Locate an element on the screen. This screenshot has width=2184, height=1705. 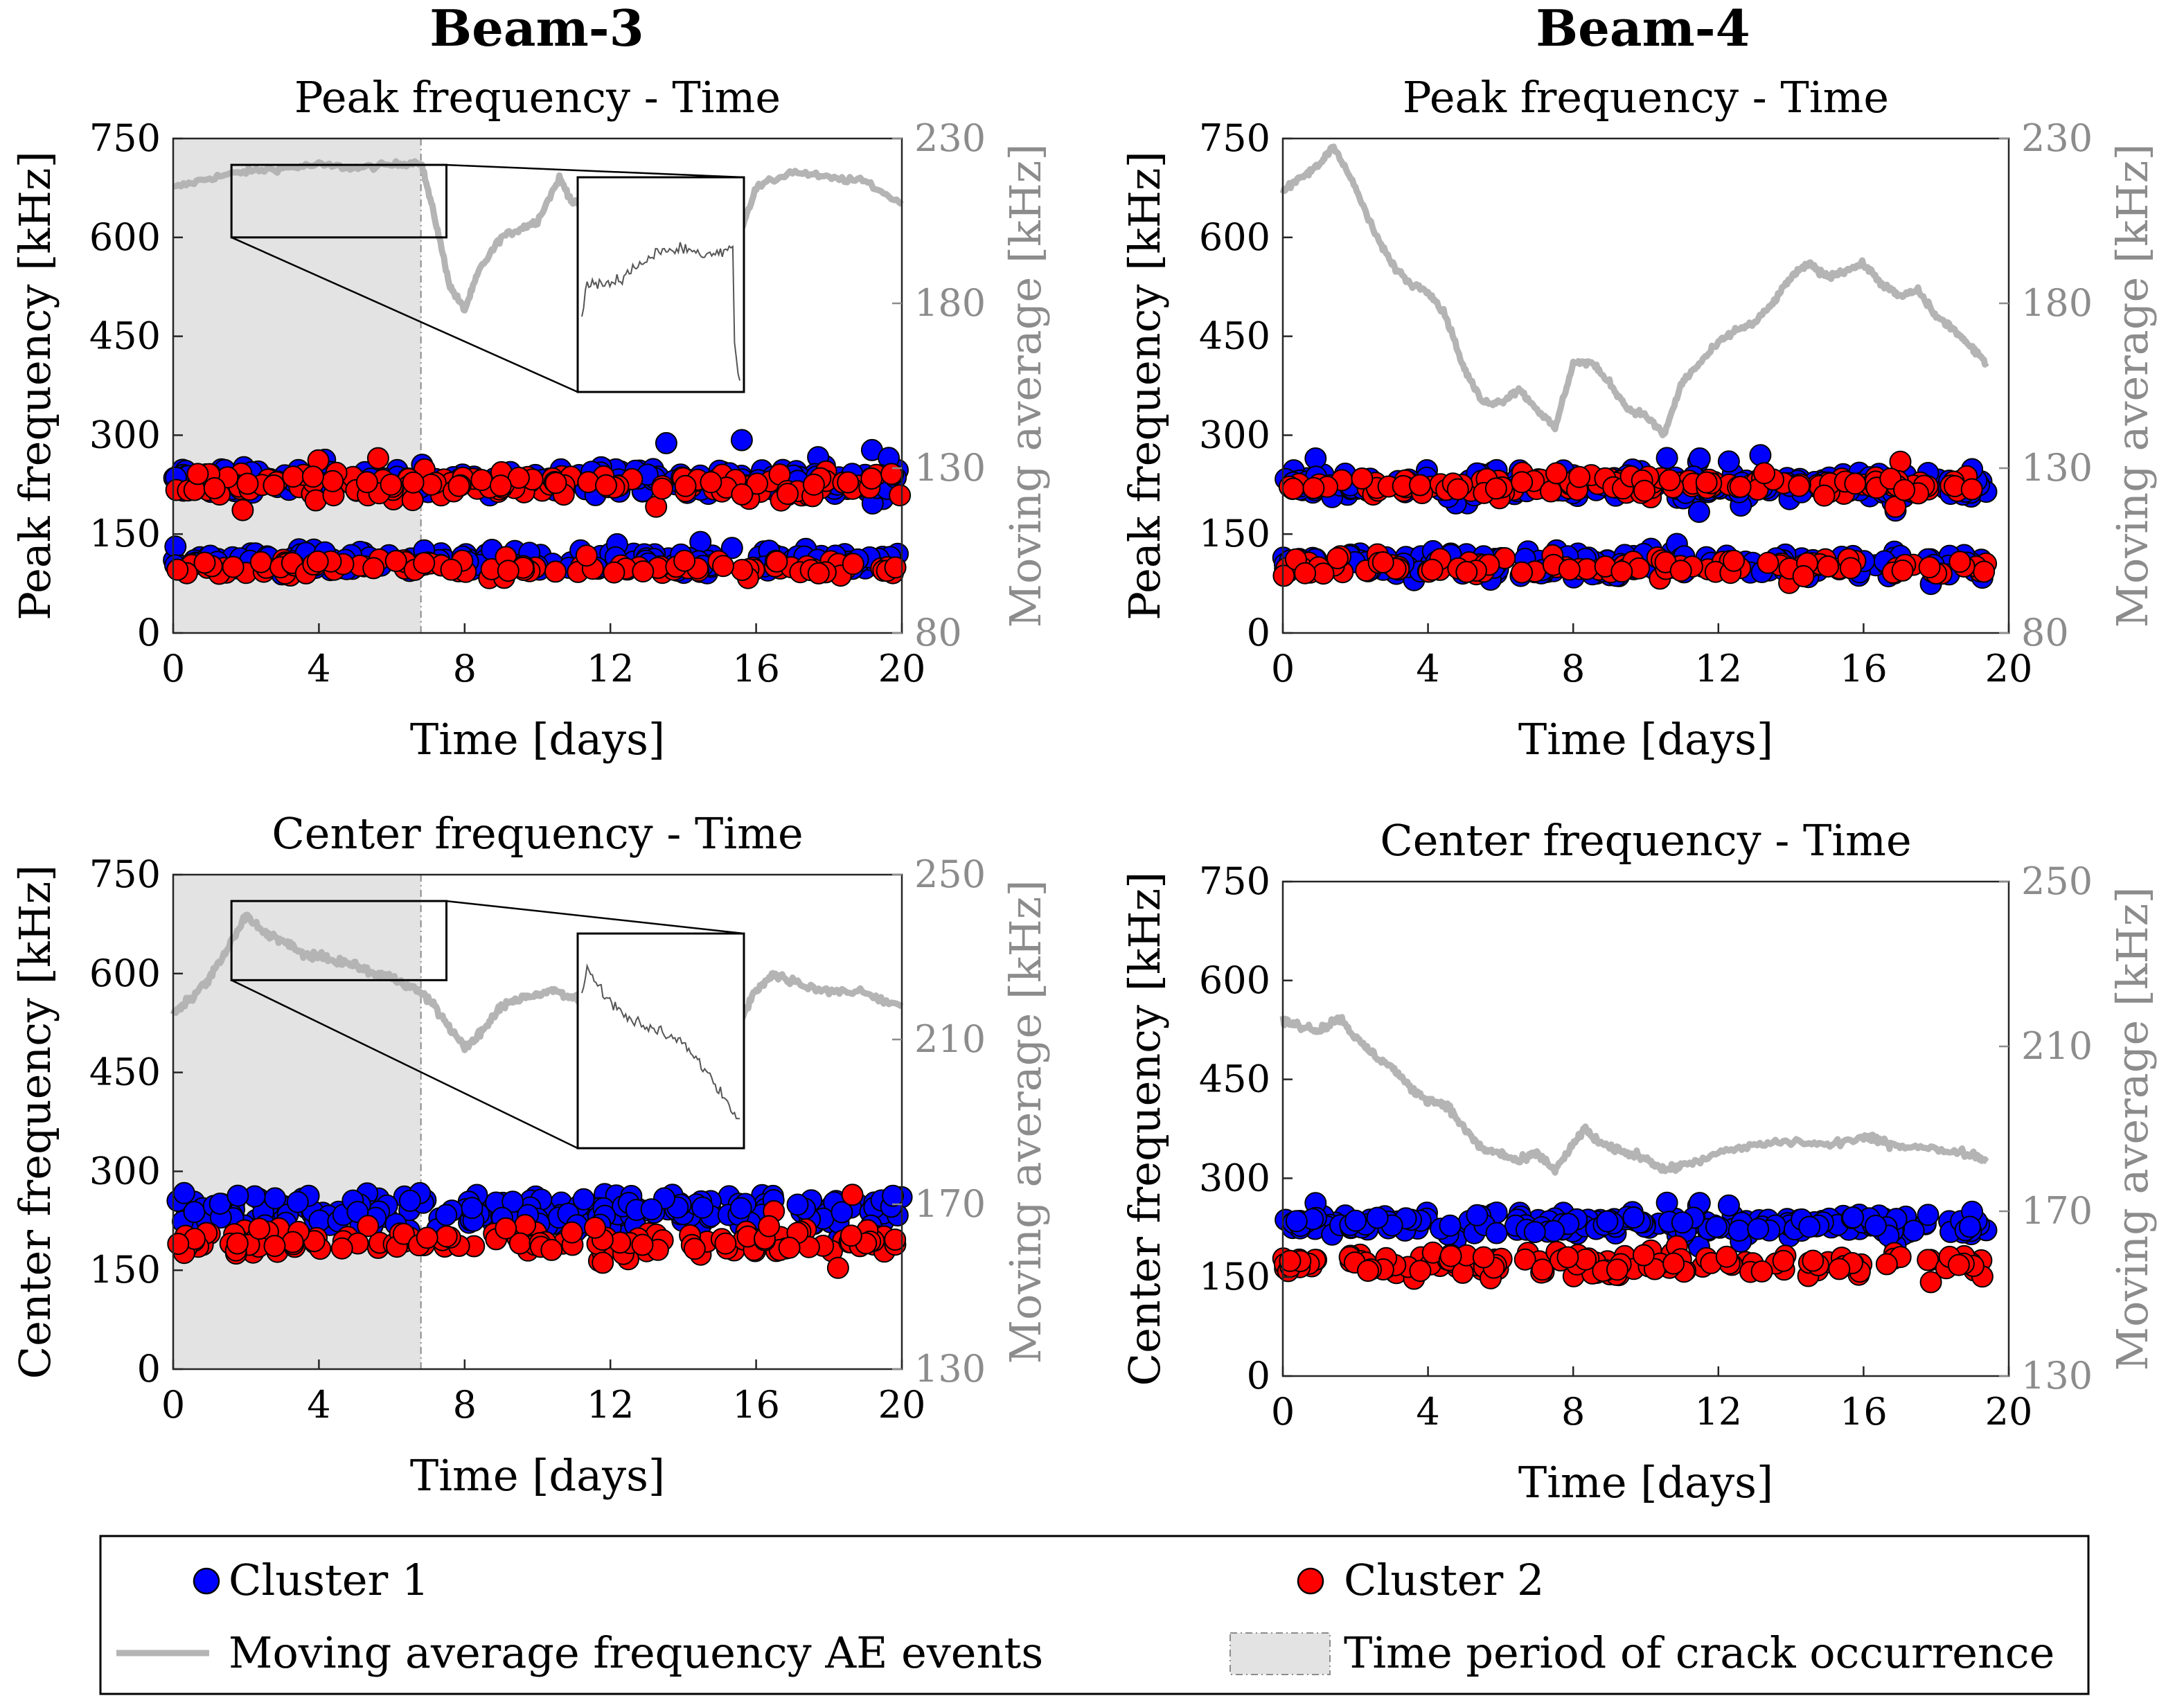
y-axis-label: Center frequency [kHz] is located at coordinates (1144, 1129).